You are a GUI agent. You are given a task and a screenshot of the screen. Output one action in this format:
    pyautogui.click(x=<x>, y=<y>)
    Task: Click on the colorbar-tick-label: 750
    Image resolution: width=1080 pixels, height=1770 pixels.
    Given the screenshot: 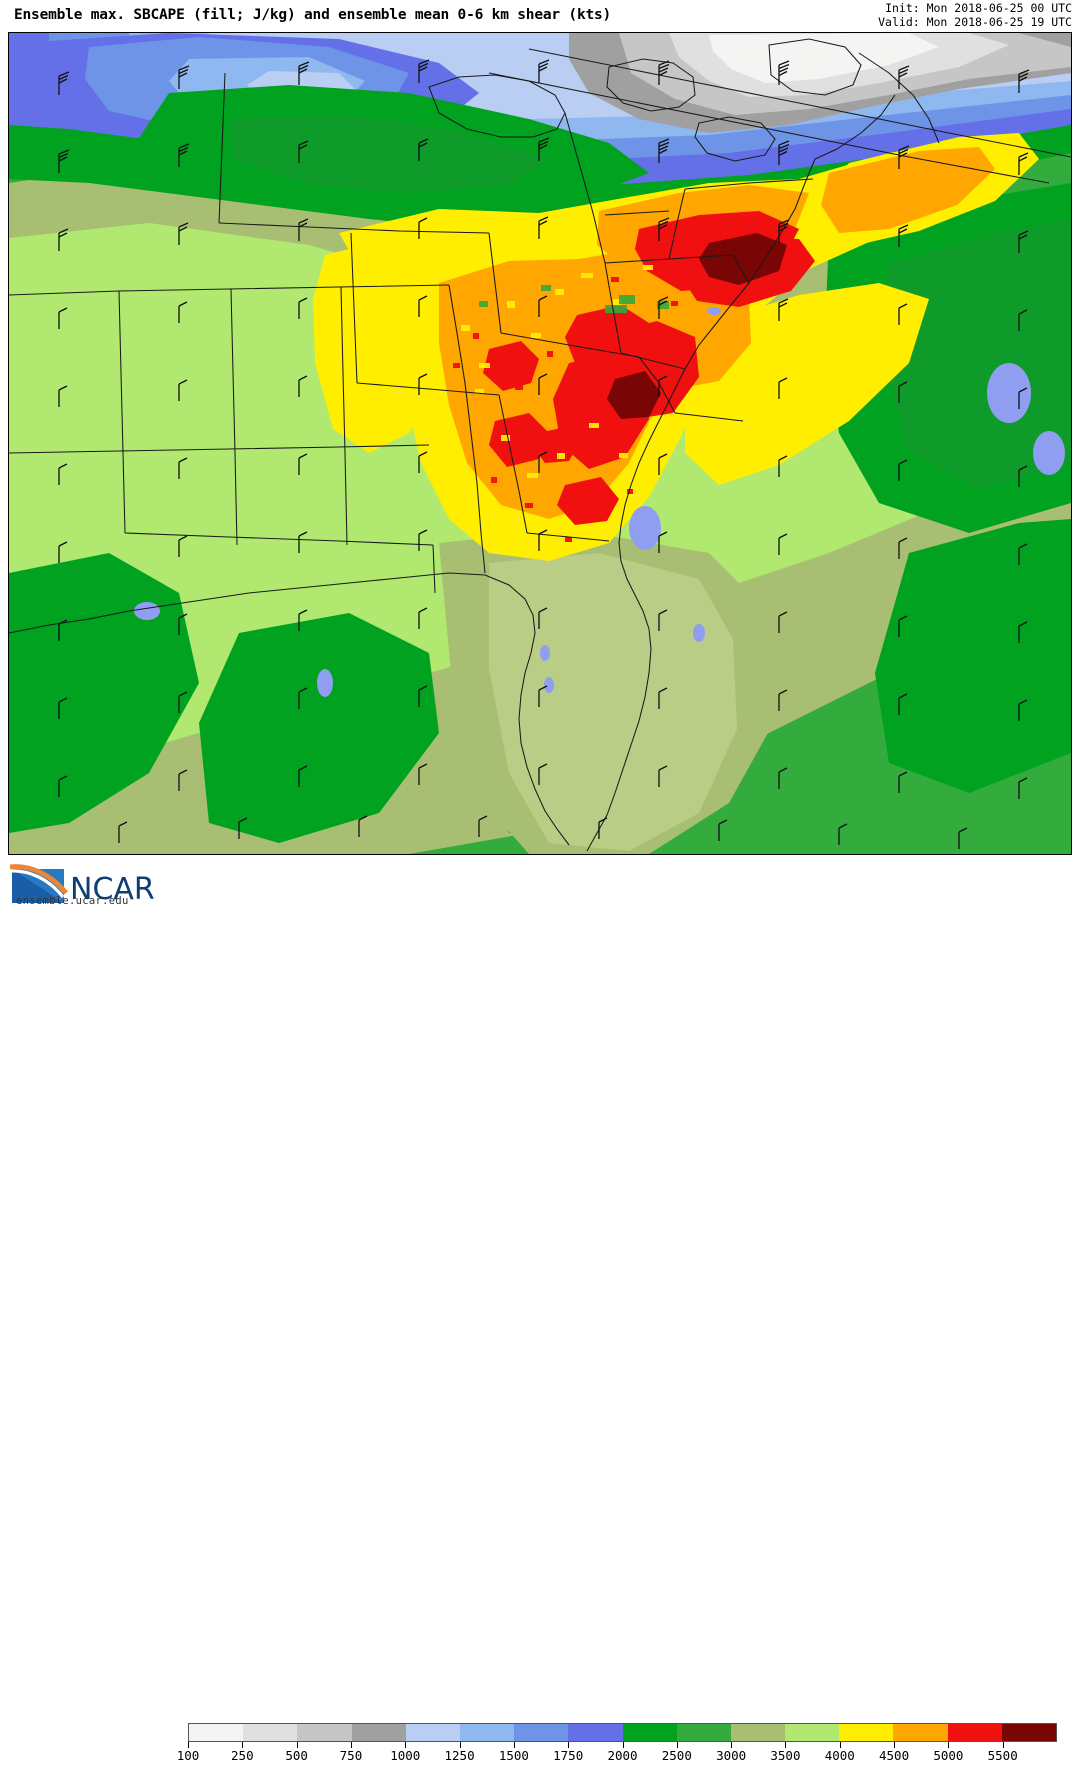 What is the action you would take?
    pyautogui.click(x=351, y=1755)
    